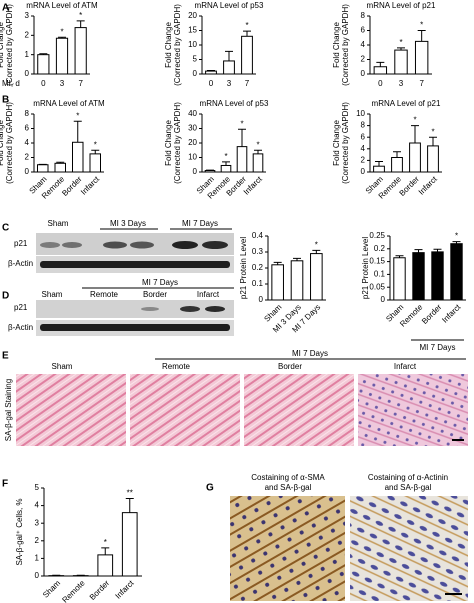 This screenshot has height=603, width=474. Describe the element at coordinates (409, 548) in the screenshot. I see `costaining-image` at that location.